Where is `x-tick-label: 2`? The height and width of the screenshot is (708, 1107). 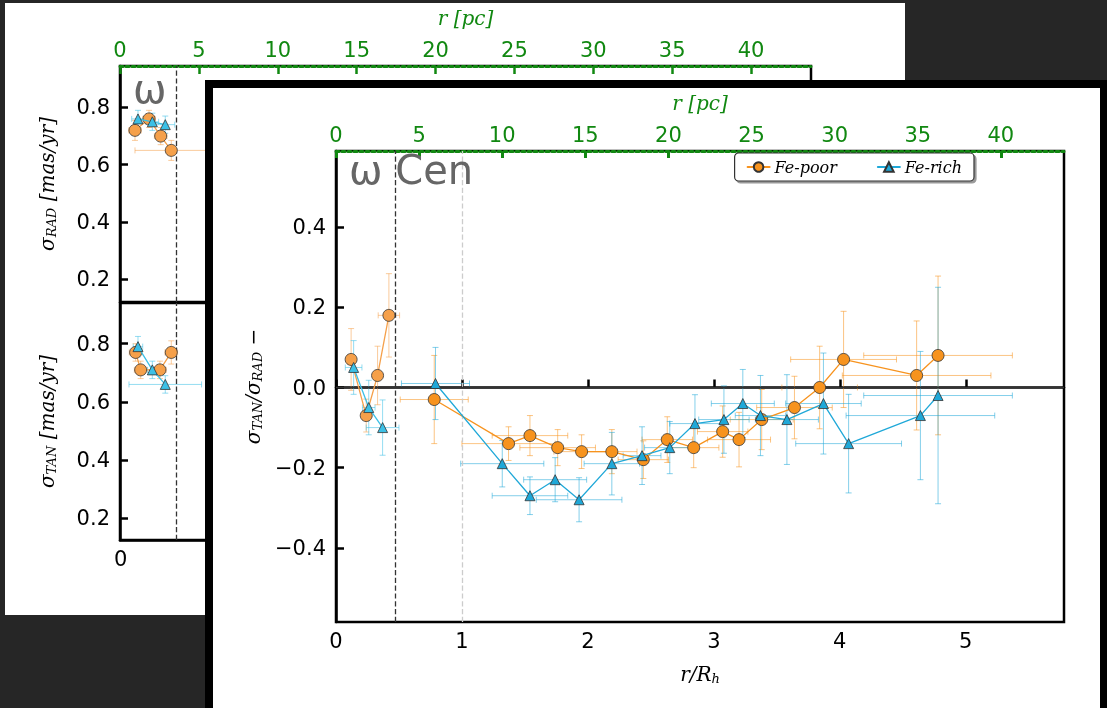 x-tick-label: 2 is located at coordinates (588, 640).